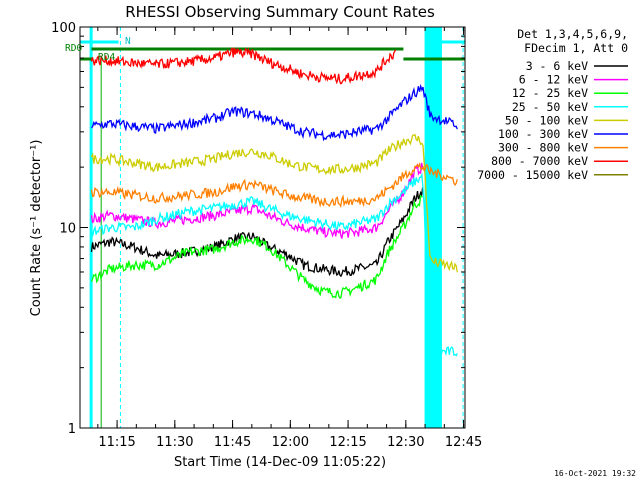 The image size is (640, 480). I want to click on legend-label-7: 800 - 7000 keV, so click(539, 161).